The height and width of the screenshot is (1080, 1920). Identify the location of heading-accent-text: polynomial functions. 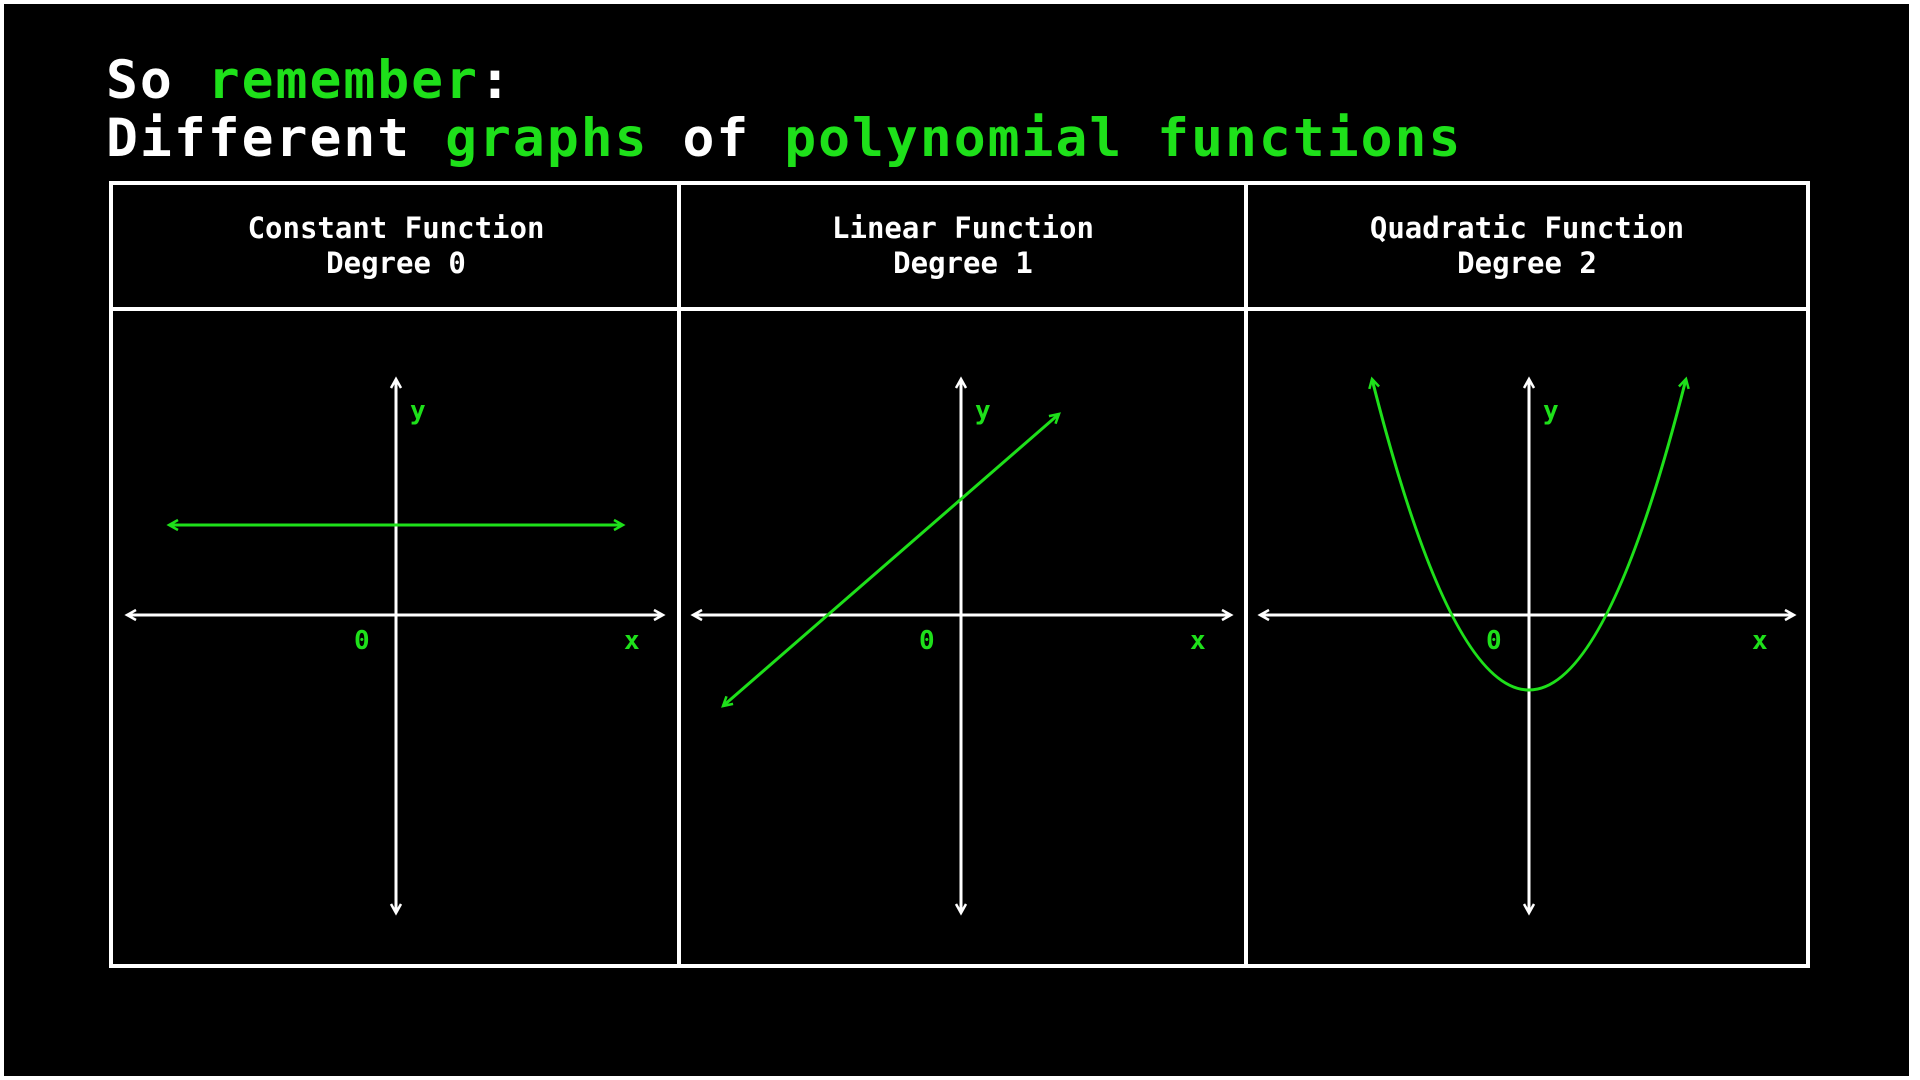
(1123, 138).